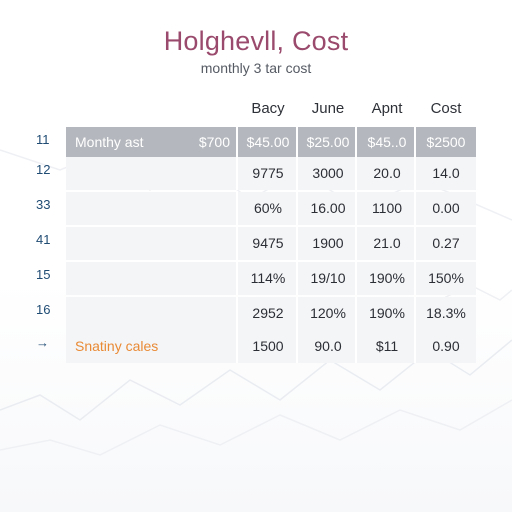 The width and height of the screenshot is (512, 512). What do you see at coordinates (268, 173) in the screenshot?
I see `table-cell: 9775` at bounding box center [268, 173].